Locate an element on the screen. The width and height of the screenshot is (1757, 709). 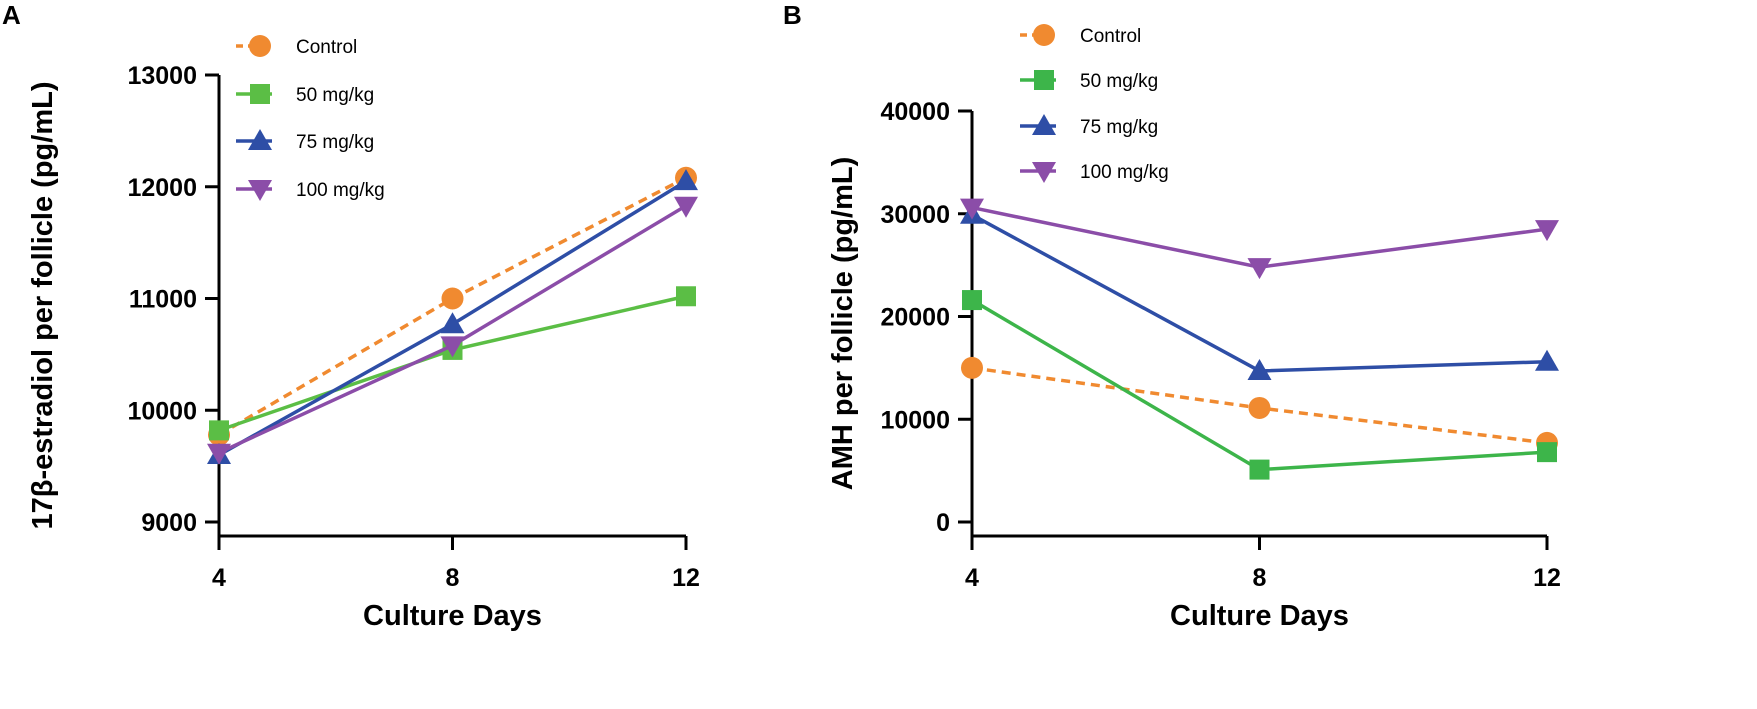
y-tick-label: 12000 is located at coordinates (162, 188).